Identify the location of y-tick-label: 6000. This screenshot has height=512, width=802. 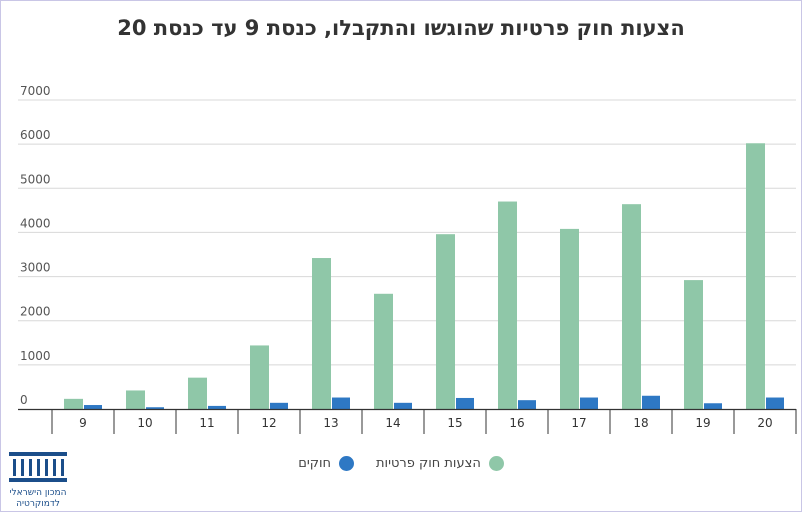
(35, 135).